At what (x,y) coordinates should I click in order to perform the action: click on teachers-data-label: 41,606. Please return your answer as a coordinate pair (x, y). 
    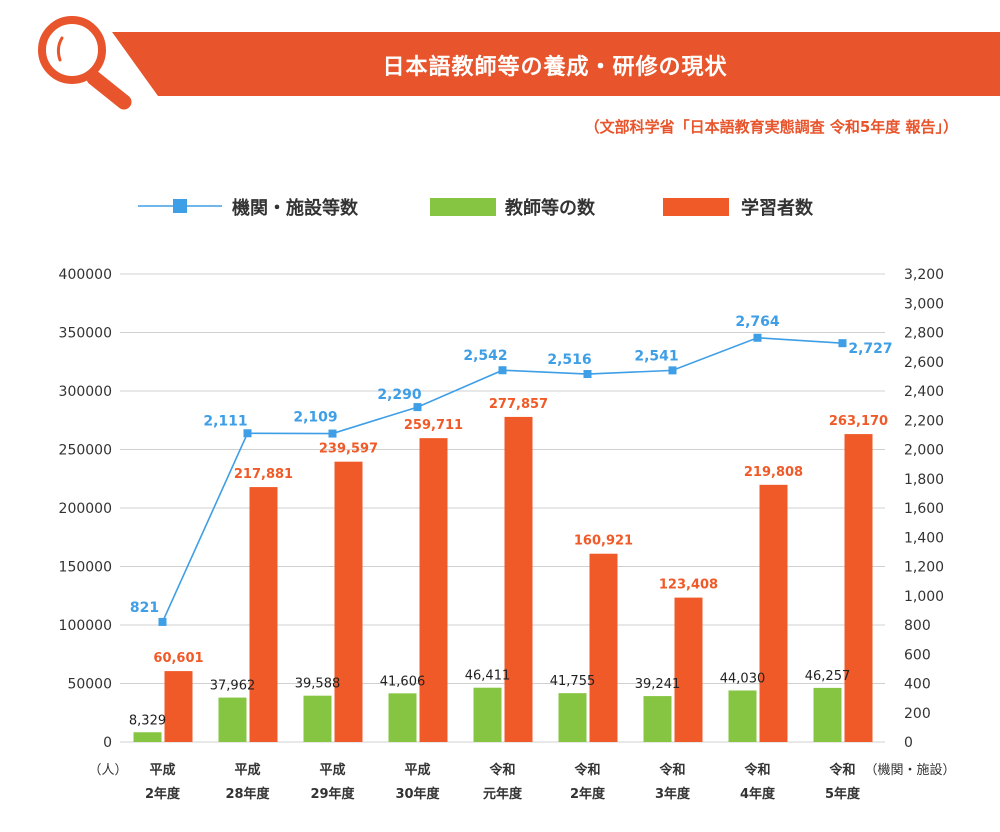
    Looking at the image, I should click on (403, 681).